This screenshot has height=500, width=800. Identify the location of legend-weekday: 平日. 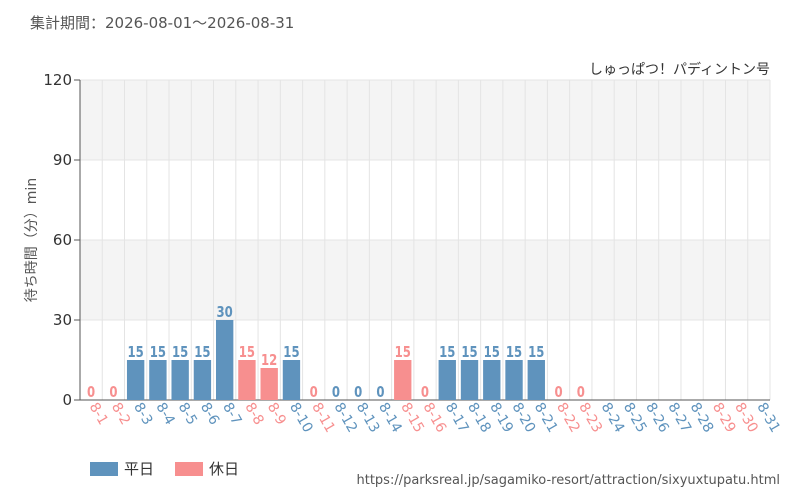
(122, 468).